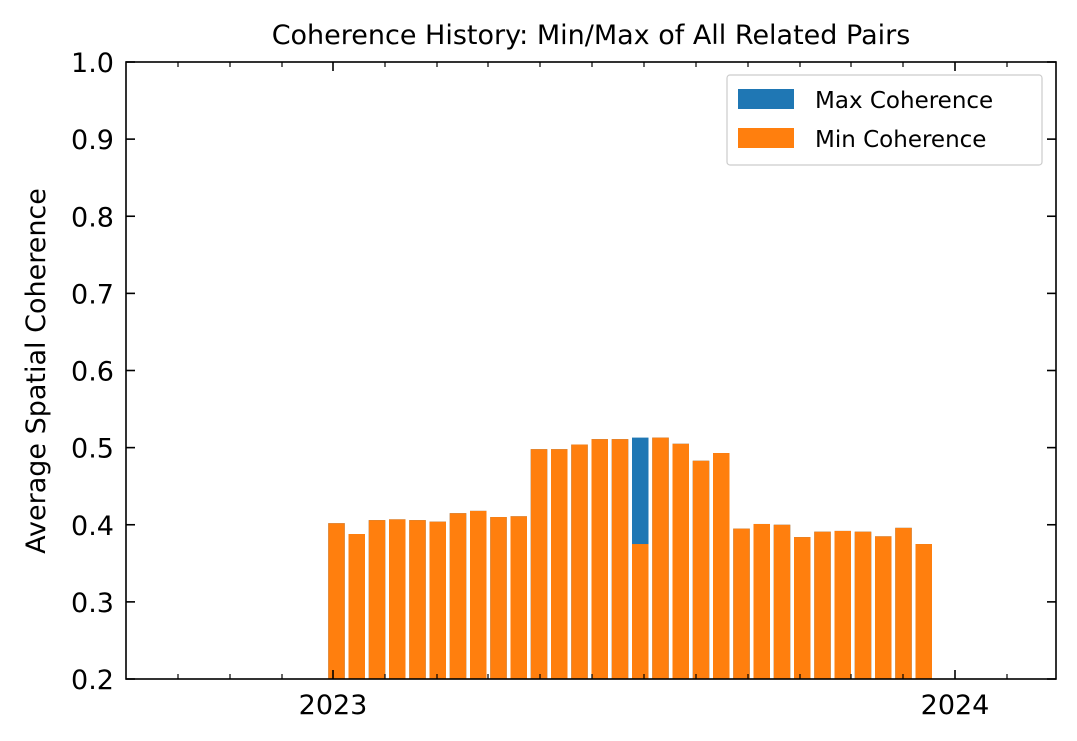 Image resolution: width=1077 pixels, height=741 pixels. I want to click on y-tick-label-7: 0.9, so click(92, 140).